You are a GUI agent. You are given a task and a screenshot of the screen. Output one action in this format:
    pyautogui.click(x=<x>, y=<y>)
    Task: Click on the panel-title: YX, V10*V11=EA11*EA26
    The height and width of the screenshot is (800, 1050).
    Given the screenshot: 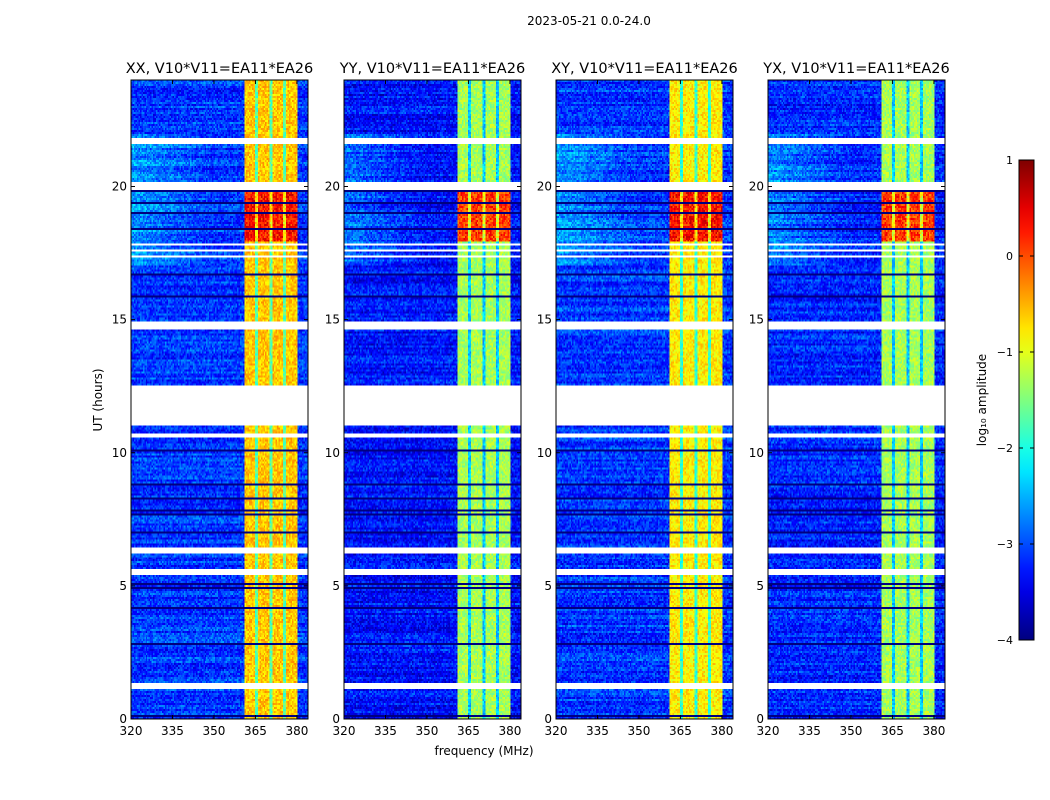 What is the action you would take?
    pyautogui.click(x=855, y=69)
    